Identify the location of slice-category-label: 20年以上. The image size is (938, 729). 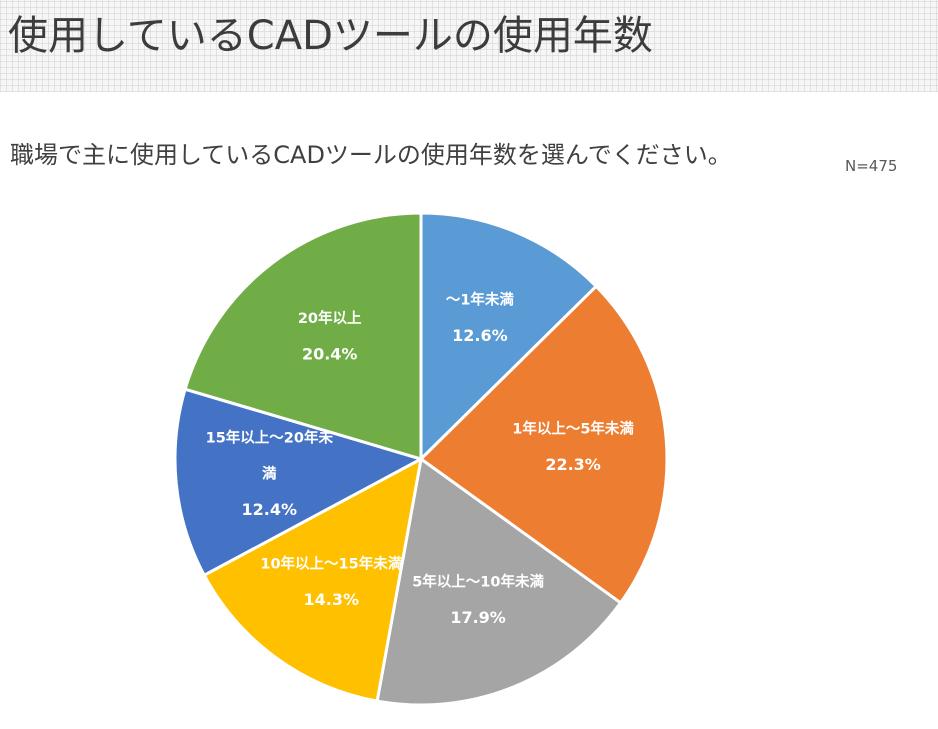
(330, 318).